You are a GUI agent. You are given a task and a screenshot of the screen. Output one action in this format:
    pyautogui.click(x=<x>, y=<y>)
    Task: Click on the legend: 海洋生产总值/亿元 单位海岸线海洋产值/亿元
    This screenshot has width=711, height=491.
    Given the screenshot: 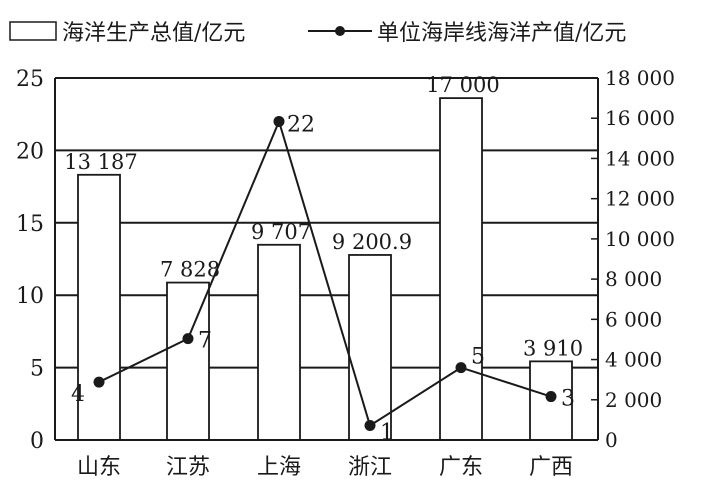 What is the action you would take?
    pyautogui.click(x=317, y=33)
    